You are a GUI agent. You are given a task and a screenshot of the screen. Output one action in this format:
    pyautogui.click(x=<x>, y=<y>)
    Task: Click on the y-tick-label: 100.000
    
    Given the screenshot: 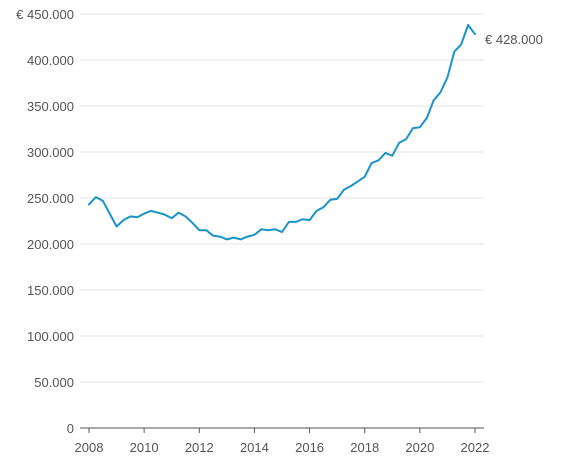 What is the action you would take?
    pyautogui.click(x=50, y=336)
    